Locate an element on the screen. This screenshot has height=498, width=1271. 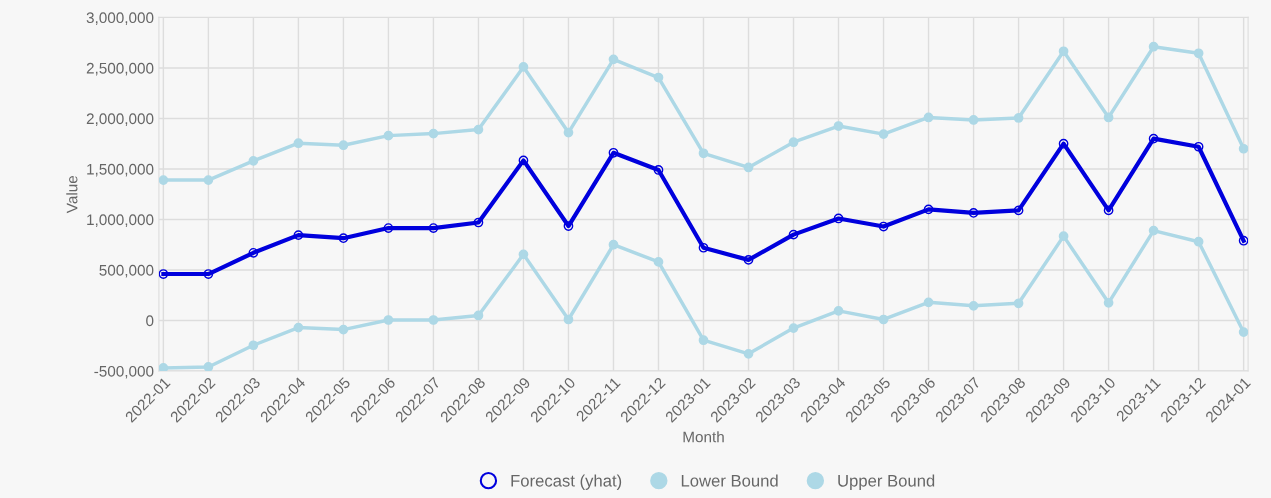
y-tick-label: 0 is located at coordinates (150, 321).